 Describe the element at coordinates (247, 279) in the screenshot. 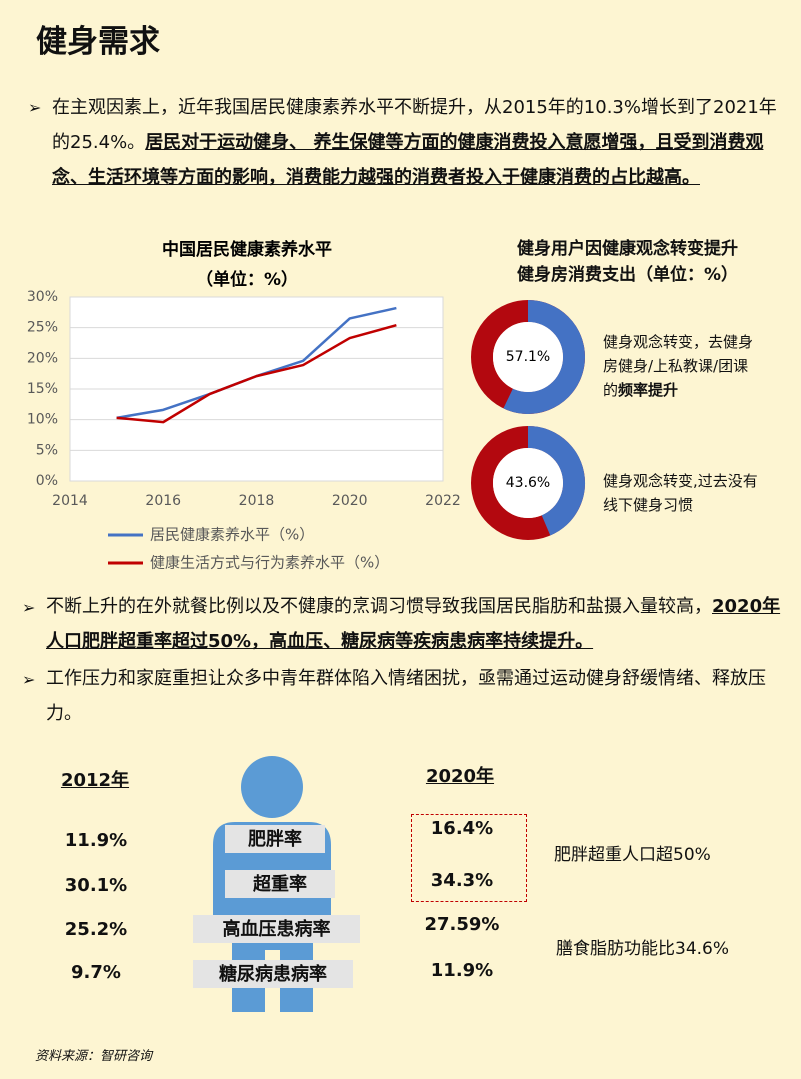

I see `chart-subtitle: （单位：%）` at that location.